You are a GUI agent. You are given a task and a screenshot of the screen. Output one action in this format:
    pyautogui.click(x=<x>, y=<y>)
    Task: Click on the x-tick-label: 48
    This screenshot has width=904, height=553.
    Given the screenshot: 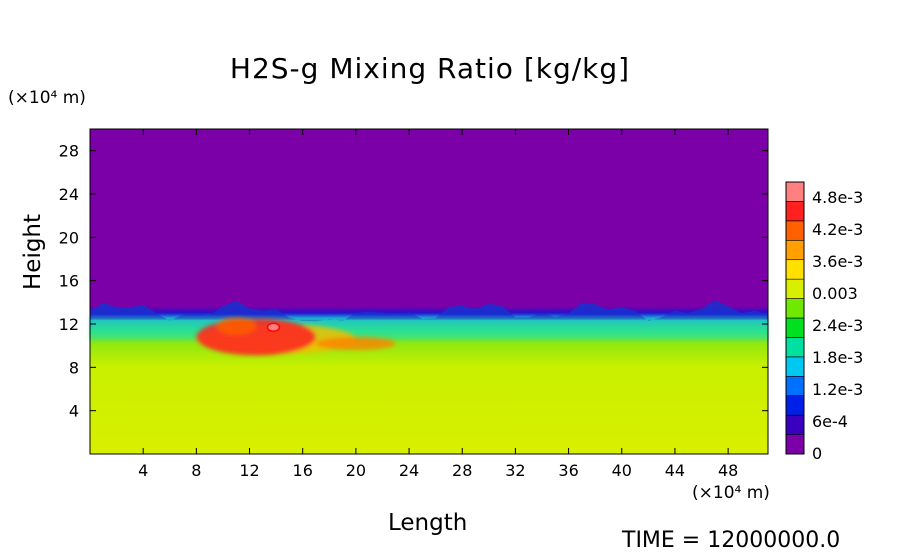 What is the action you would take?
    pyautogui.click(x=728, y=470)
    